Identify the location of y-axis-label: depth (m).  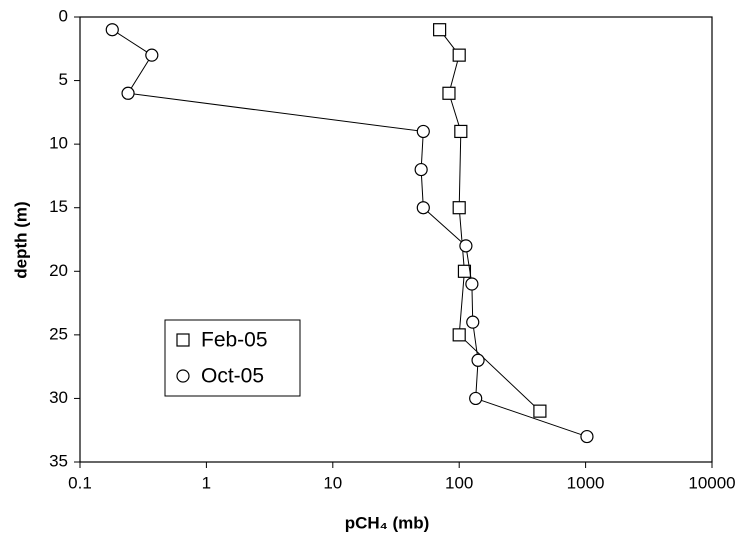
(20, 239).